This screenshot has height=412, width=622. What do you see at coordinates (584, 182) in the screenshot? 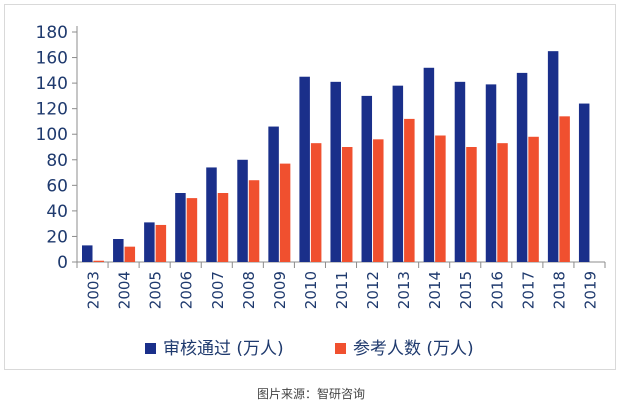
I see `bar-series1-2019` at bounding box center [584, 182].